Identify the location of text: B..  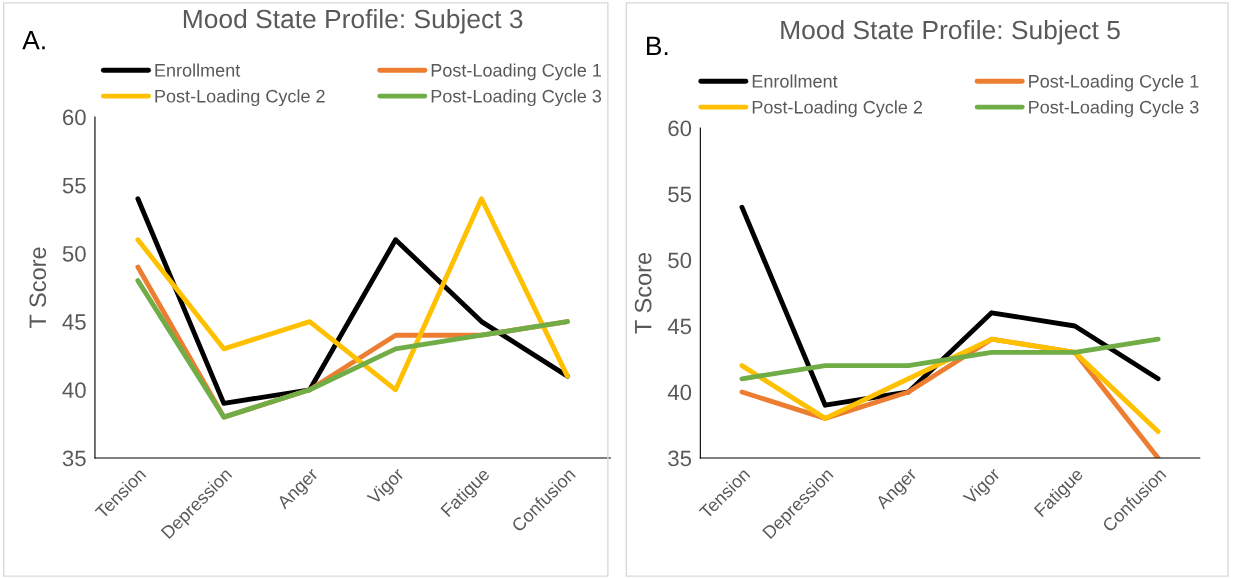
(657, 45).